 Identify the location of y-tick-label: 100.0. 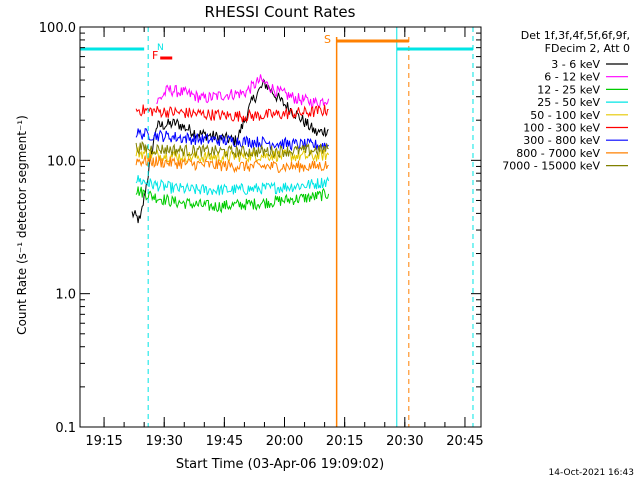
(57, 28).